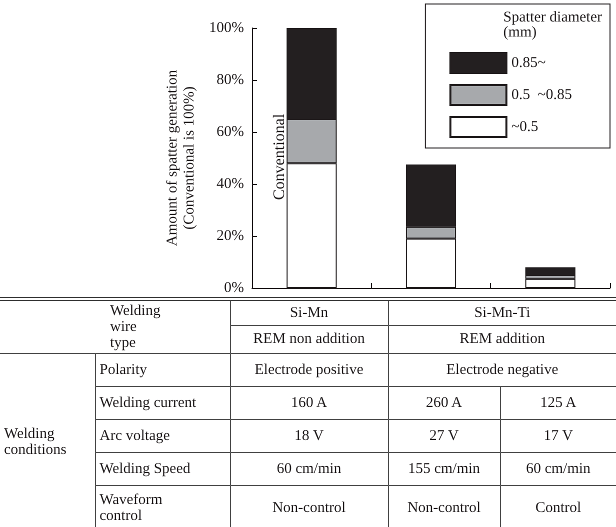  I want to click on legend-label: 0.85~, so click(528, 63).